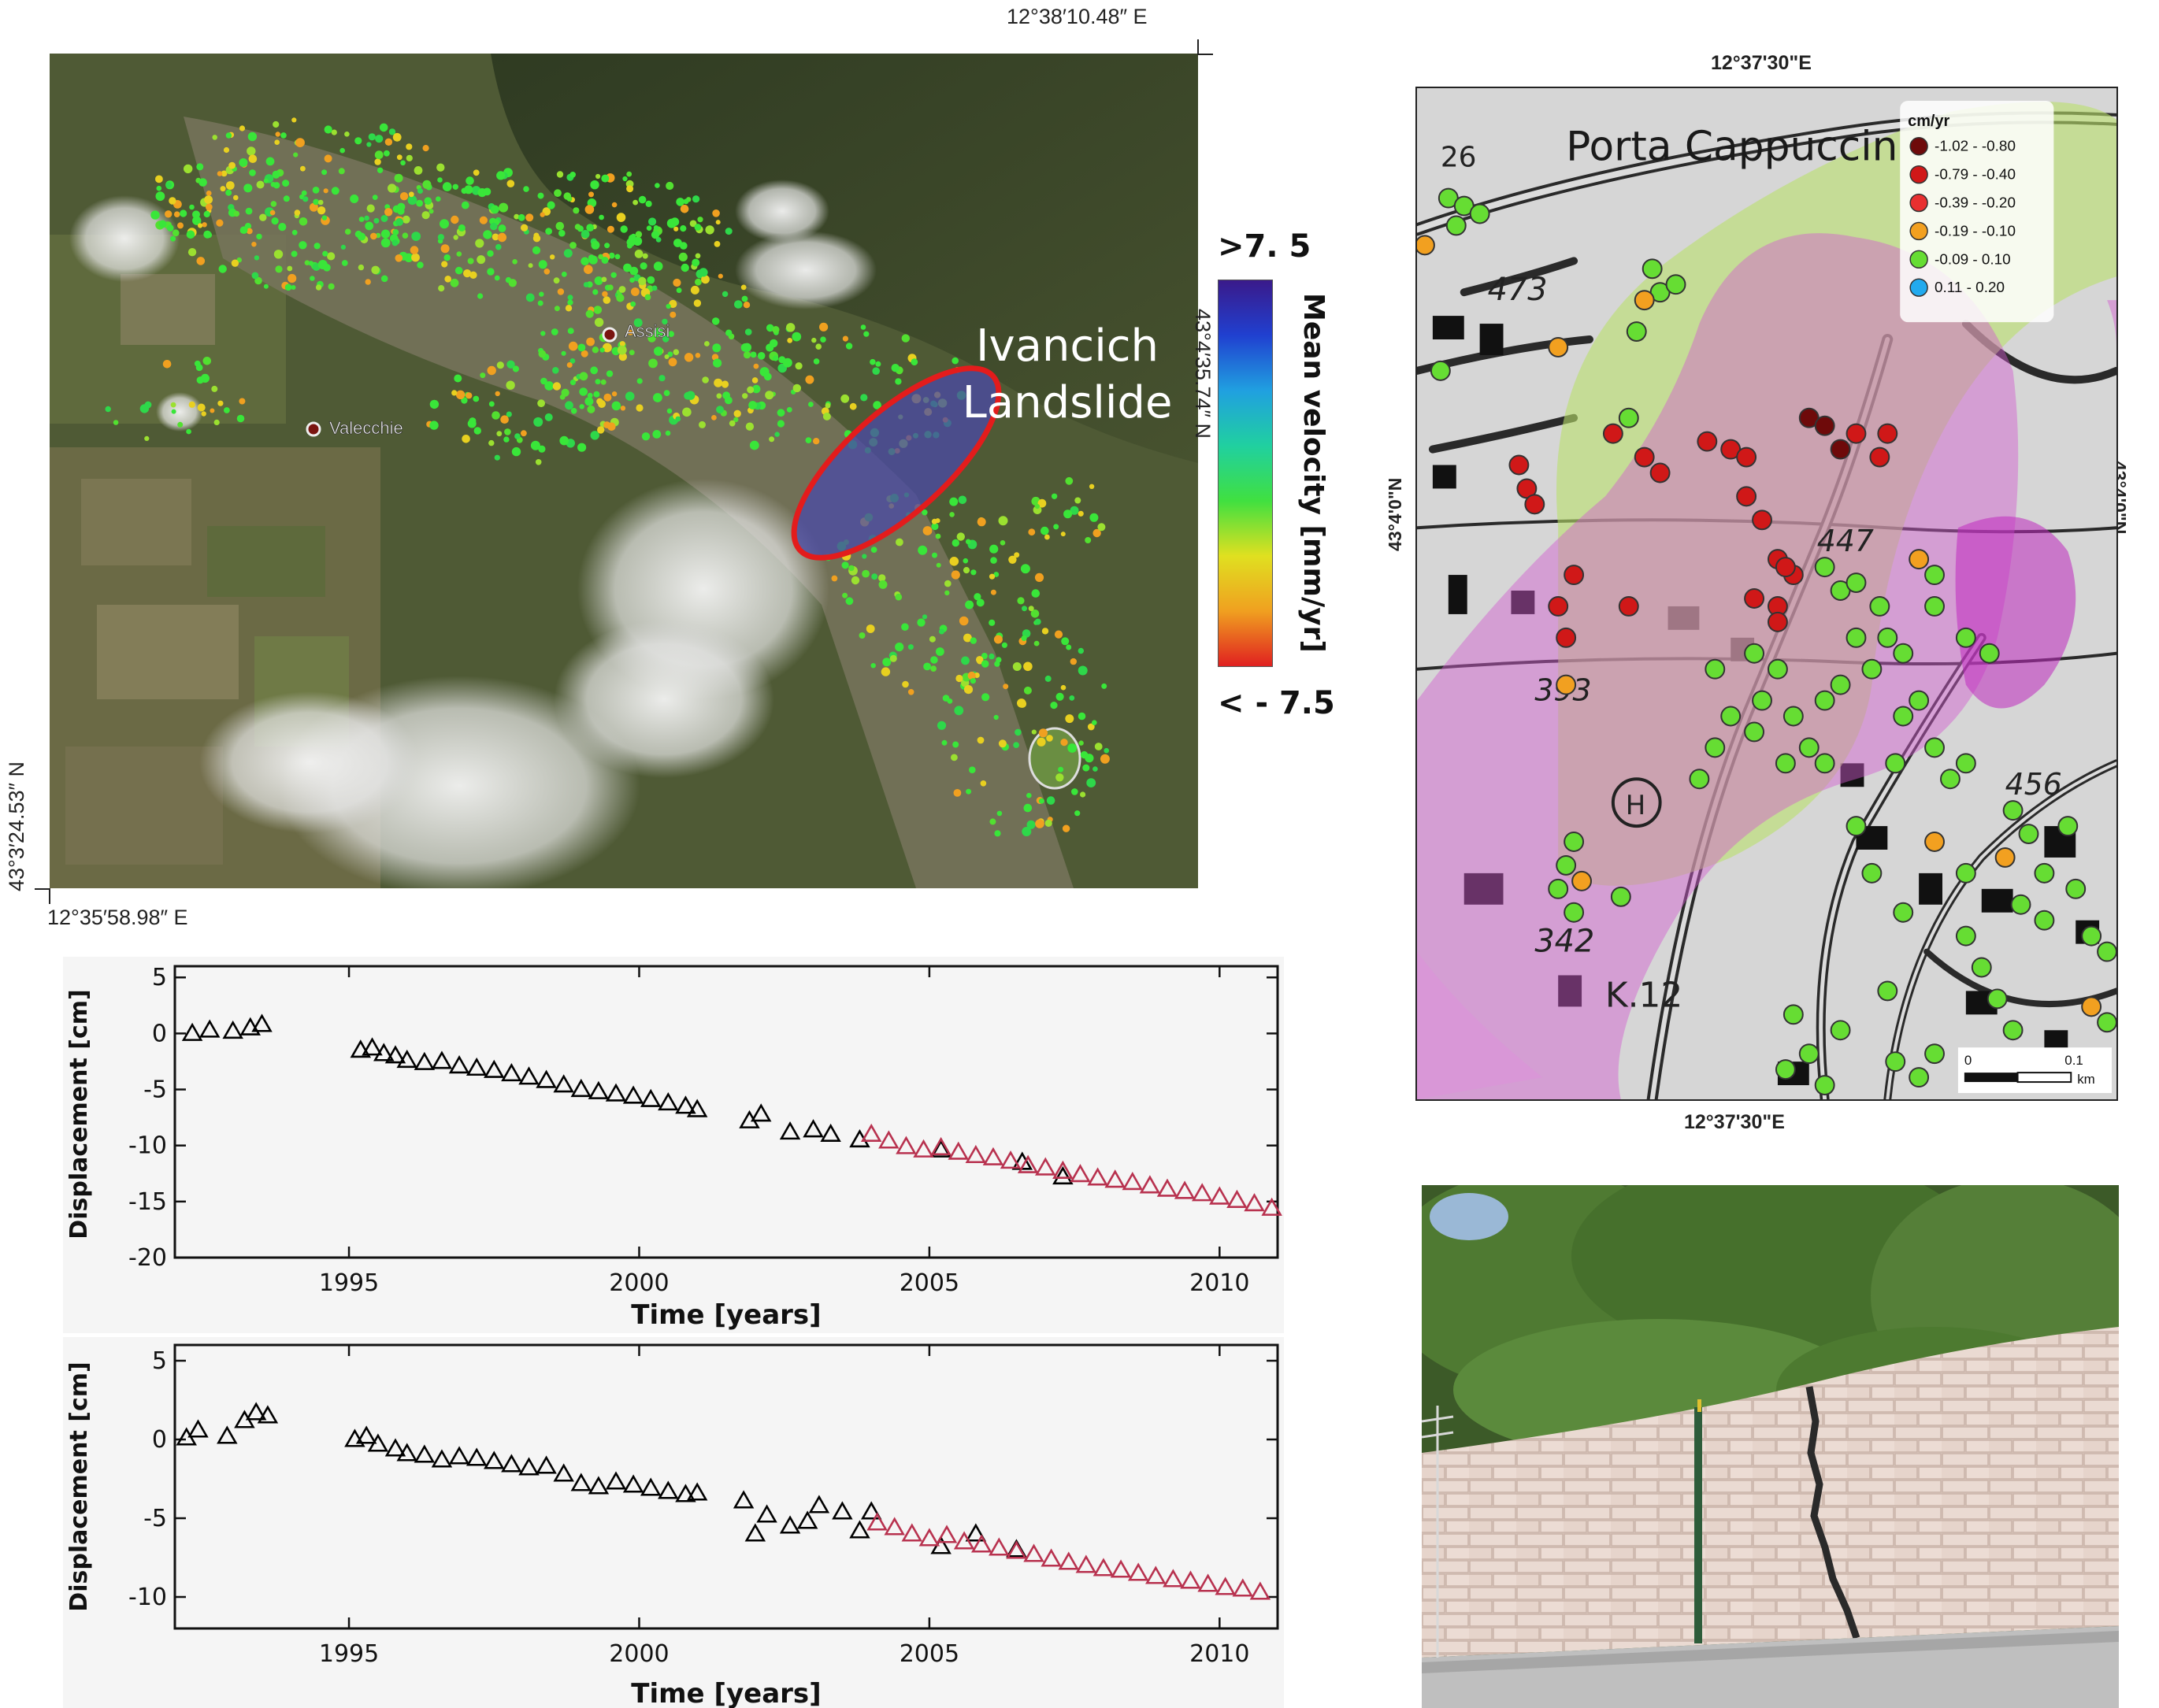  Describe the element at coordinates (1203, 374) in the screenshot. I see `sat-coord-right: 43°4′35.74″ N` at that location.